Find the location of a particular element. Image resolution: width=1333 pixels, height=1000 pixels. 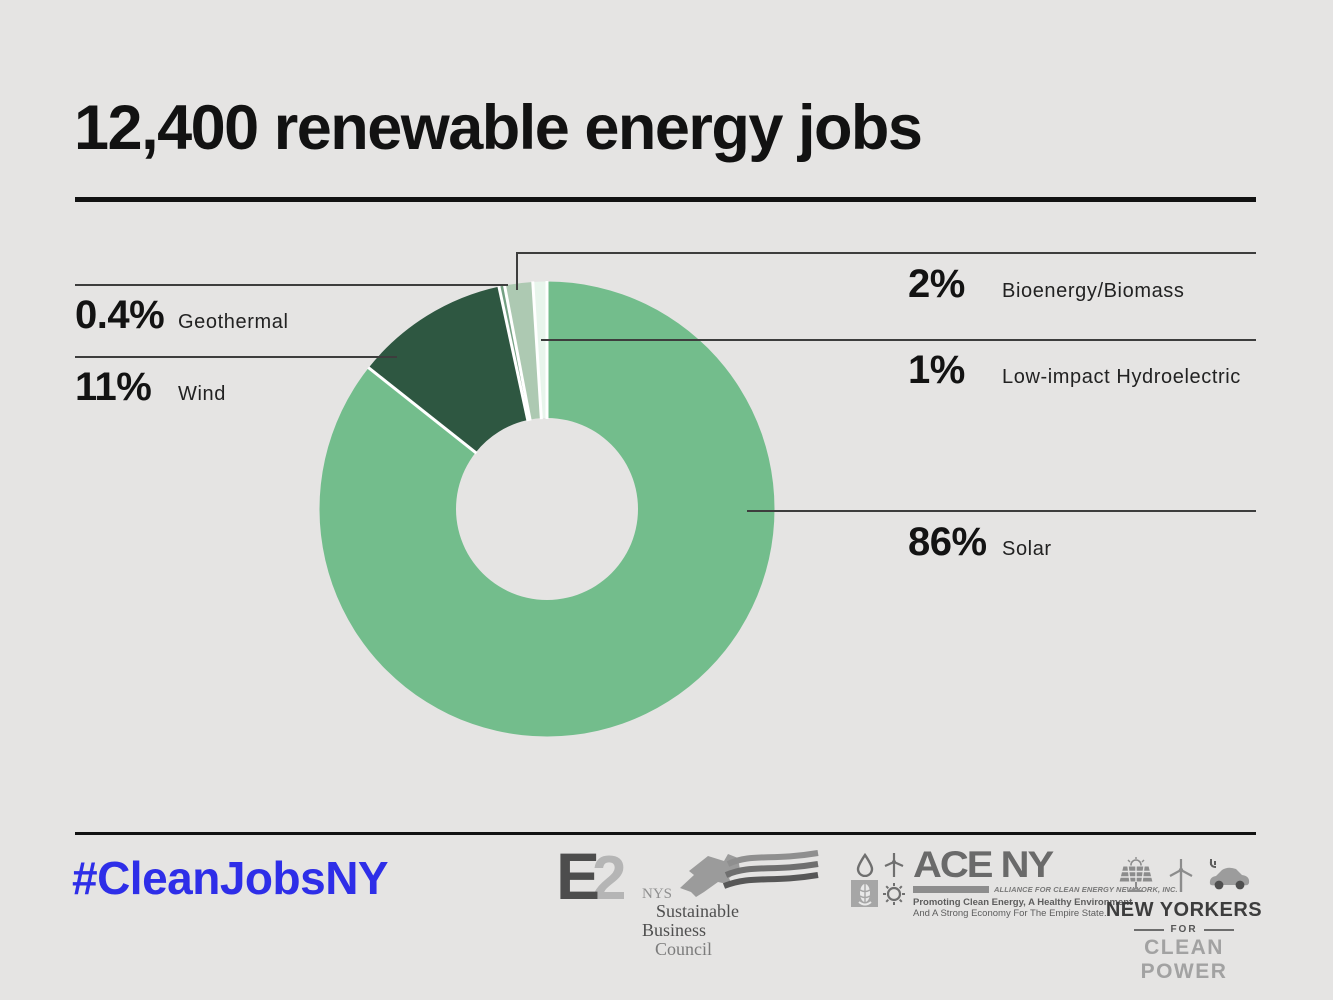

slice-wind is located at coordinates (448, 369).